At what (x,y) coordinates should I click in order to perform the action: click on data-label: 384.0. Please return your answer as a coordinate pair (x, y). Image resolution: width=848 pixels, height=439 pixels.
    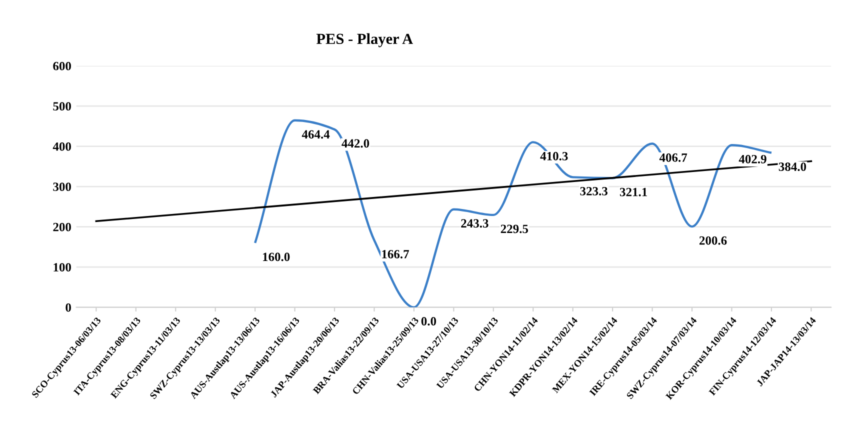
    Looking at the image, I should click on (792, 167).